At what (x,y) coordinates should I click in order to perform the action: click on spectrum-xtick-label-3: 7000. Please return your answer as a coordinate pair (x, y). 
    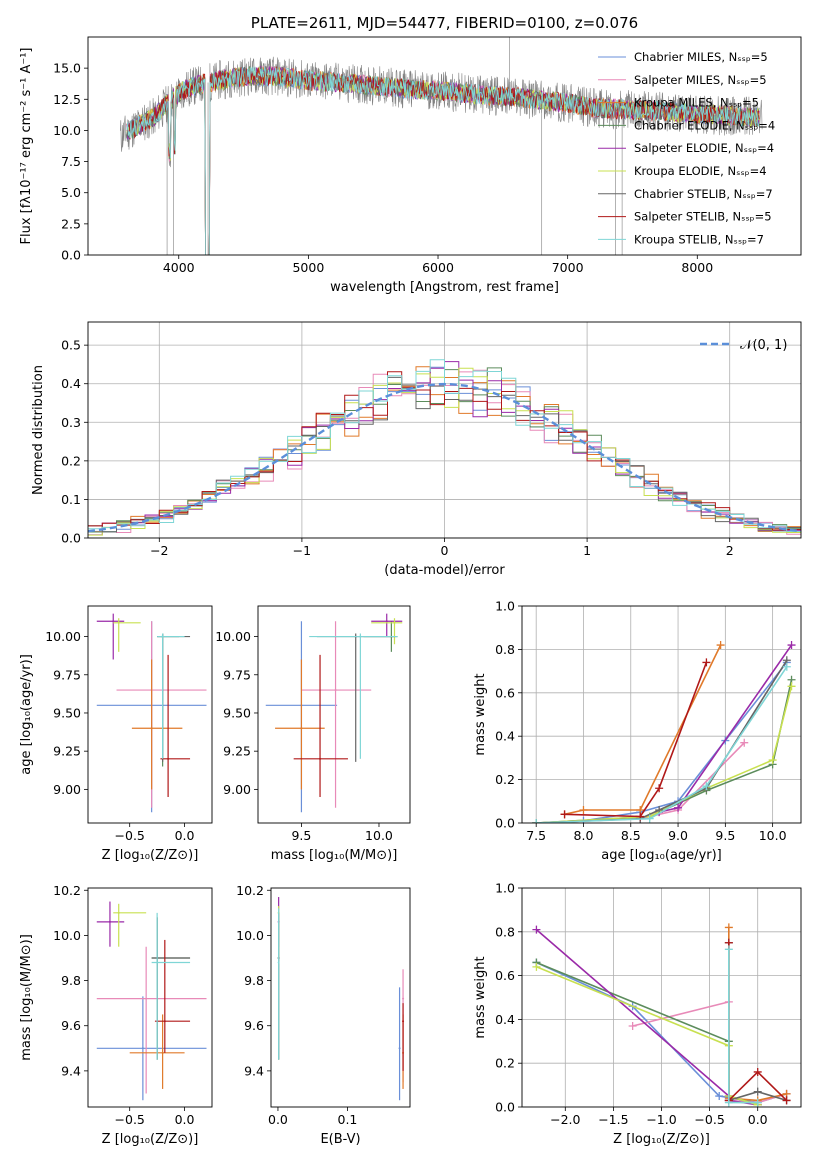
    Looking at the image, I should click on (568, 267).